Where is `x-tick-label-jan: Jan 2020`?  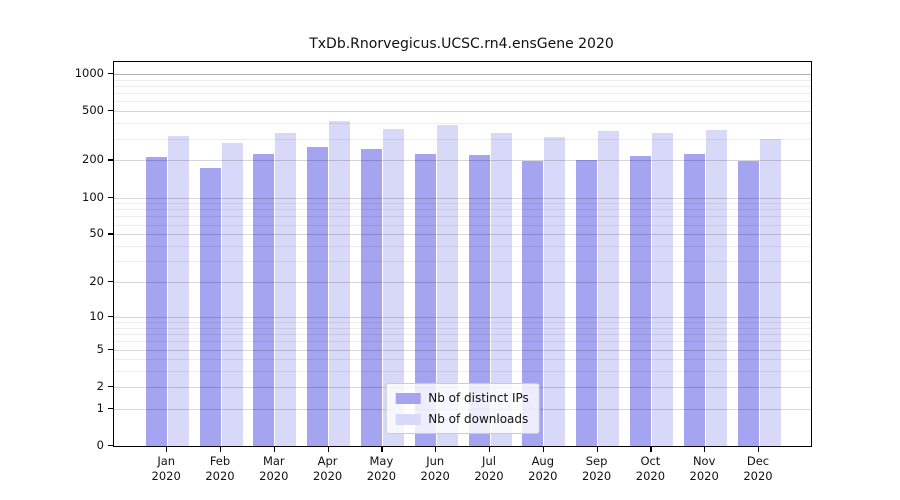
x-tick-label-jan: Jan 2020 is located at coordinates (166, 468).